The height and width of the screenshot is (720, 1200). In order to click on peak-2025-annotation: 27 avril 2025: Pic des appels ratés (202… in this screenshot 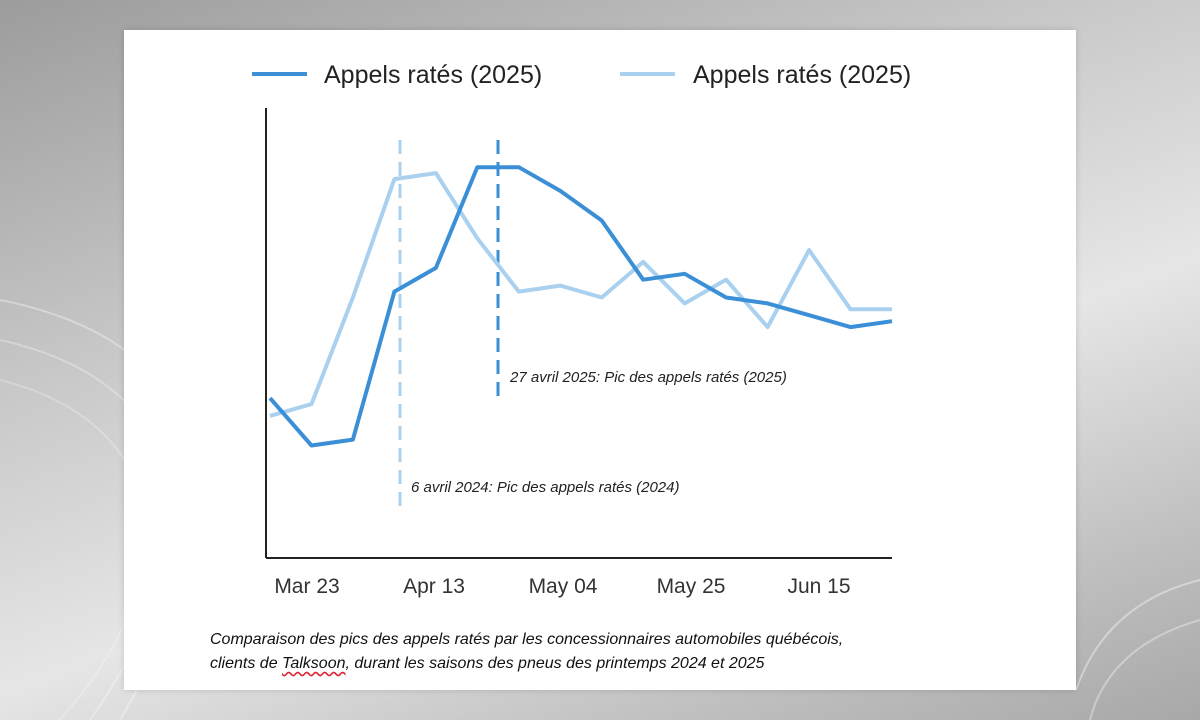, I will do `click(648, 377)`.